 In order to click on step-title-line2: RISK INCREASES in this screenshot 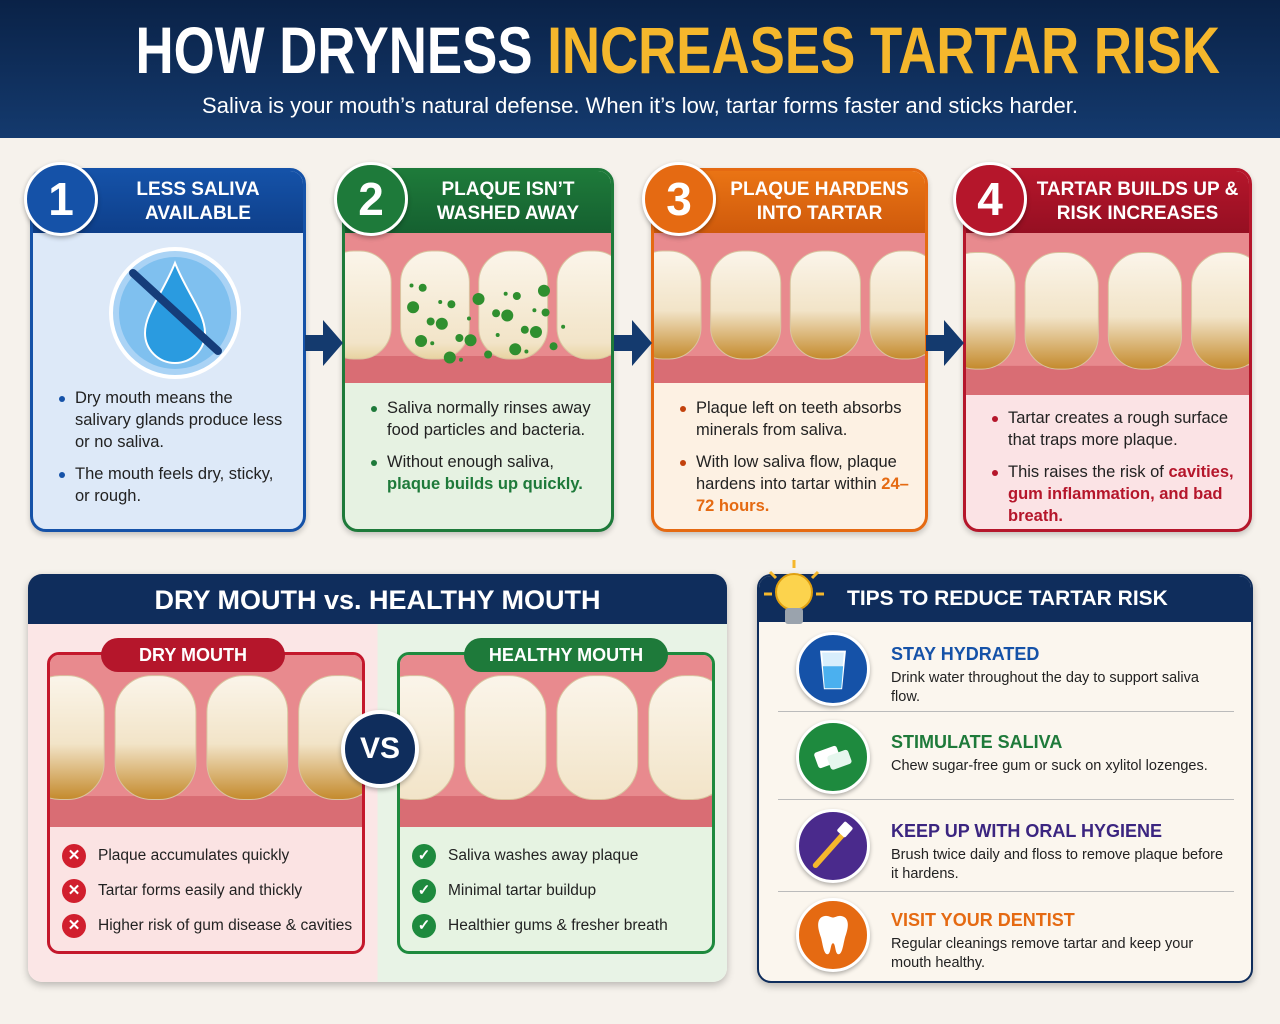, I will do `click(1137, 213)`.